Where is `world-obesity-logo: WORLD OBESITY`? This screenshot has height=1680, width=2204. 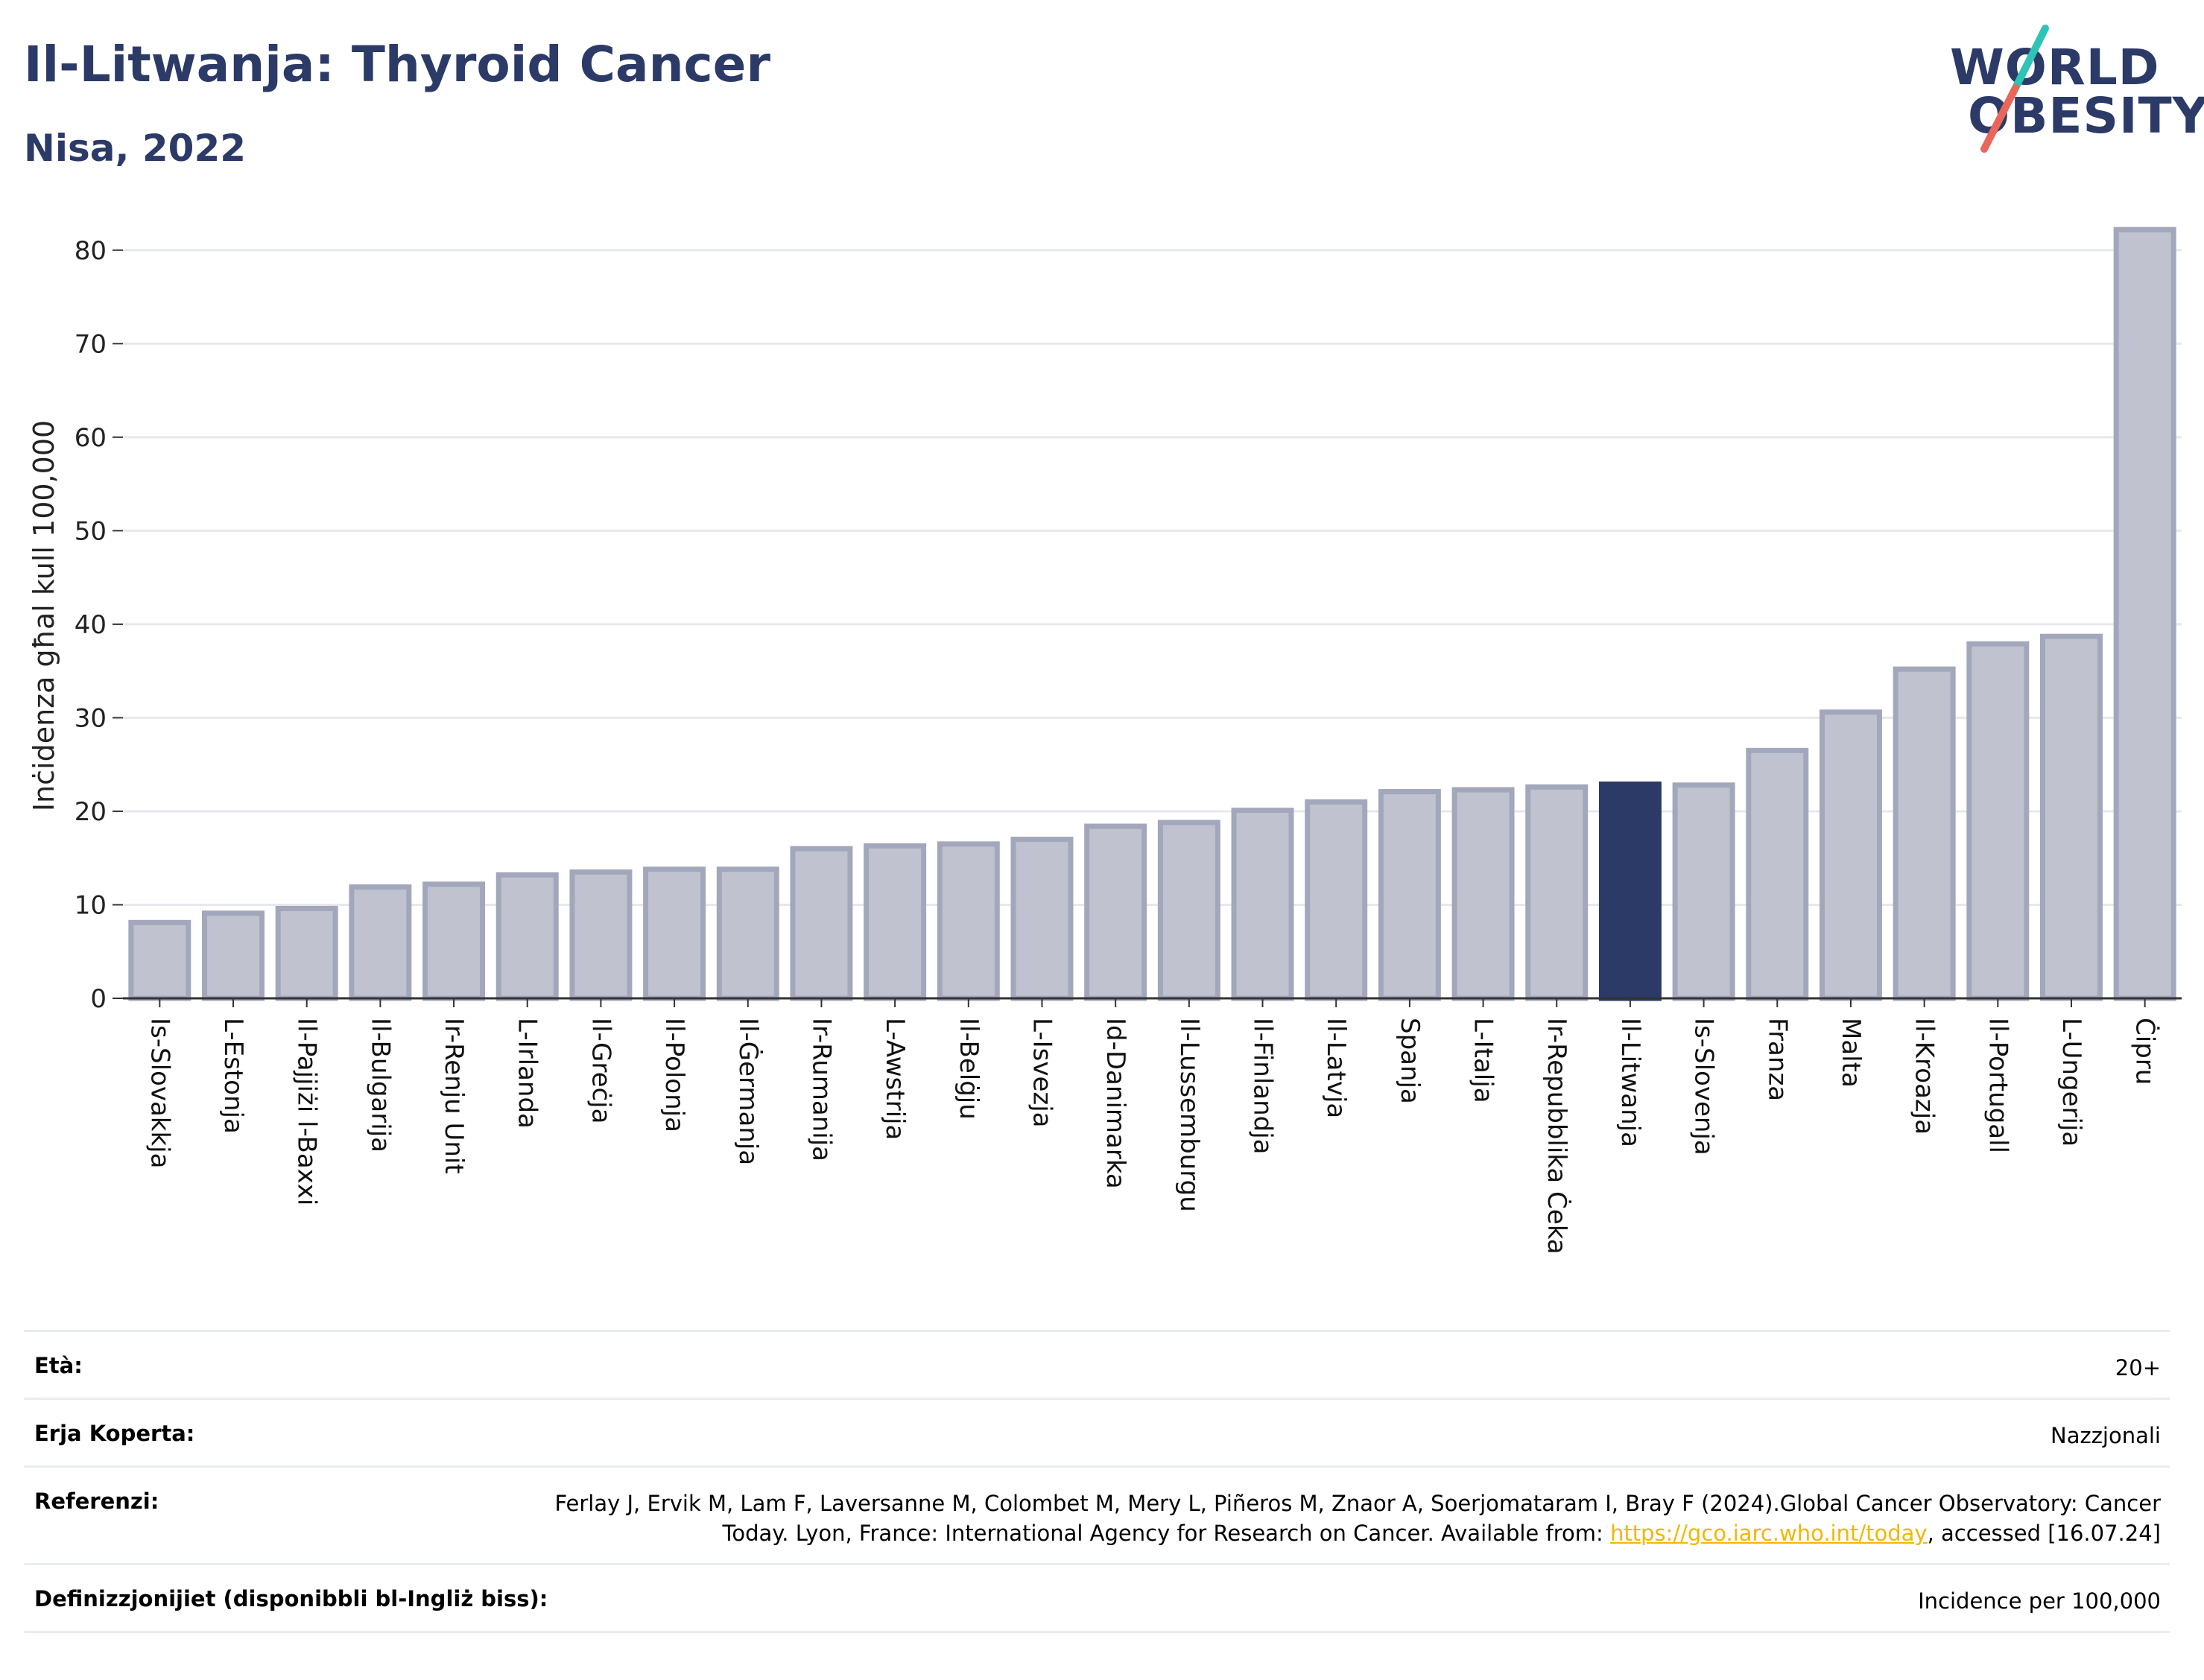 world-obesity-logo: WORLD OBESITY is located at coordinates (2072, 91).